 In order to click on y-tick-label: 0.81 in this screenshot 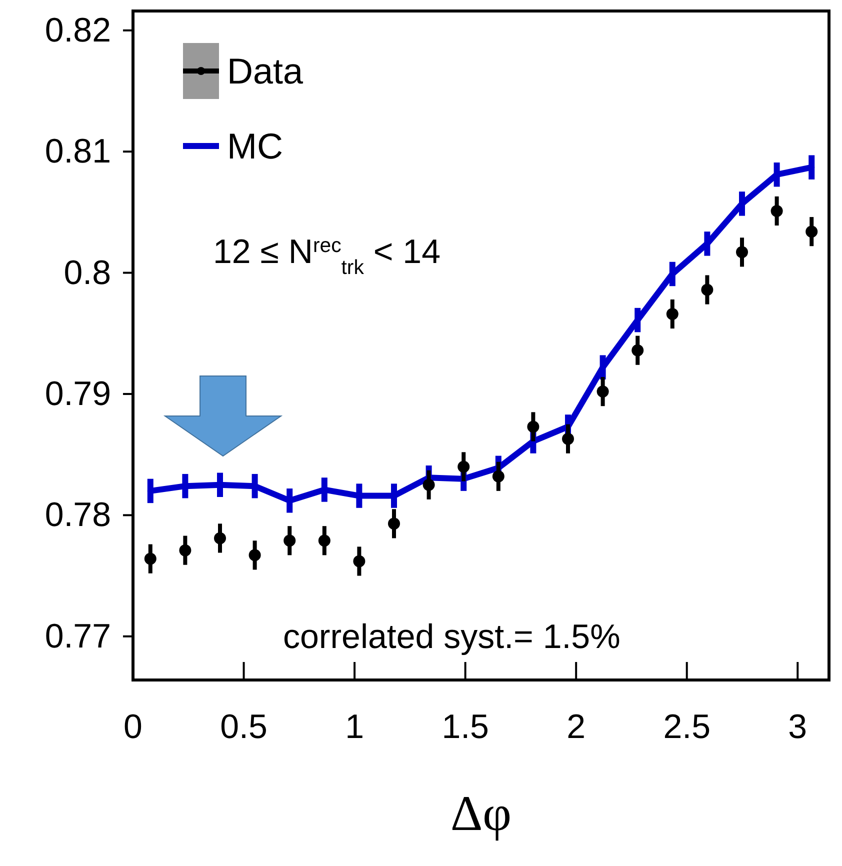, I will do `click(77, 151)`.